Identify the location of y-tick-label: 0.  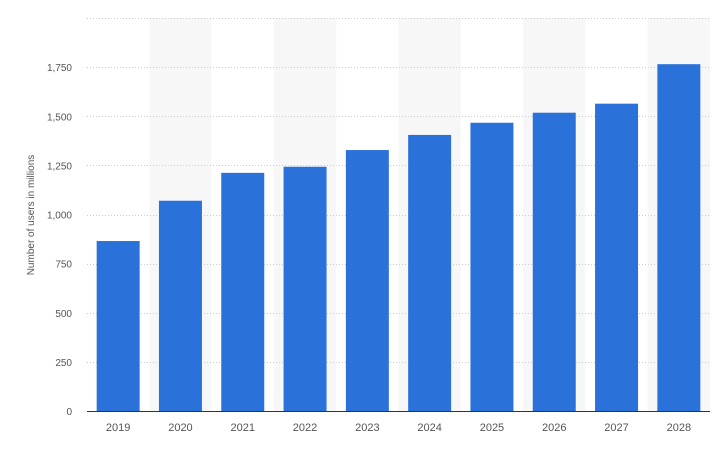
(69, 412).